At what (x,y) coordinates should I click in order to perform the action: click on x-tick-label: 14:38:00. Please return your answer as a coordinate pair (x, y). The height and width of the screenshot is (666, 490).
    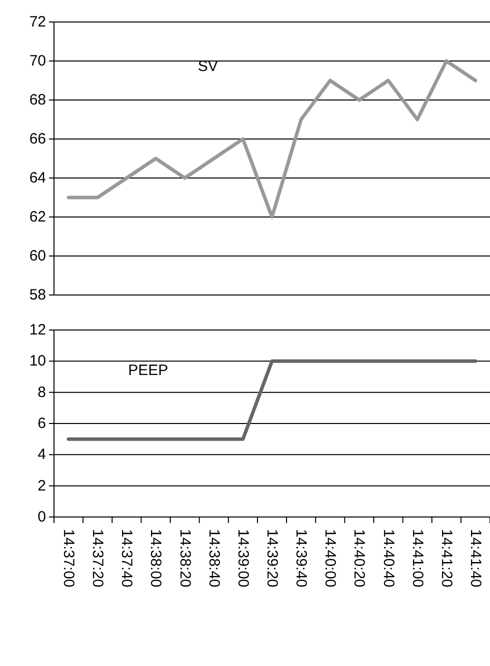
    Looking at the image, I should click on (155, 558).